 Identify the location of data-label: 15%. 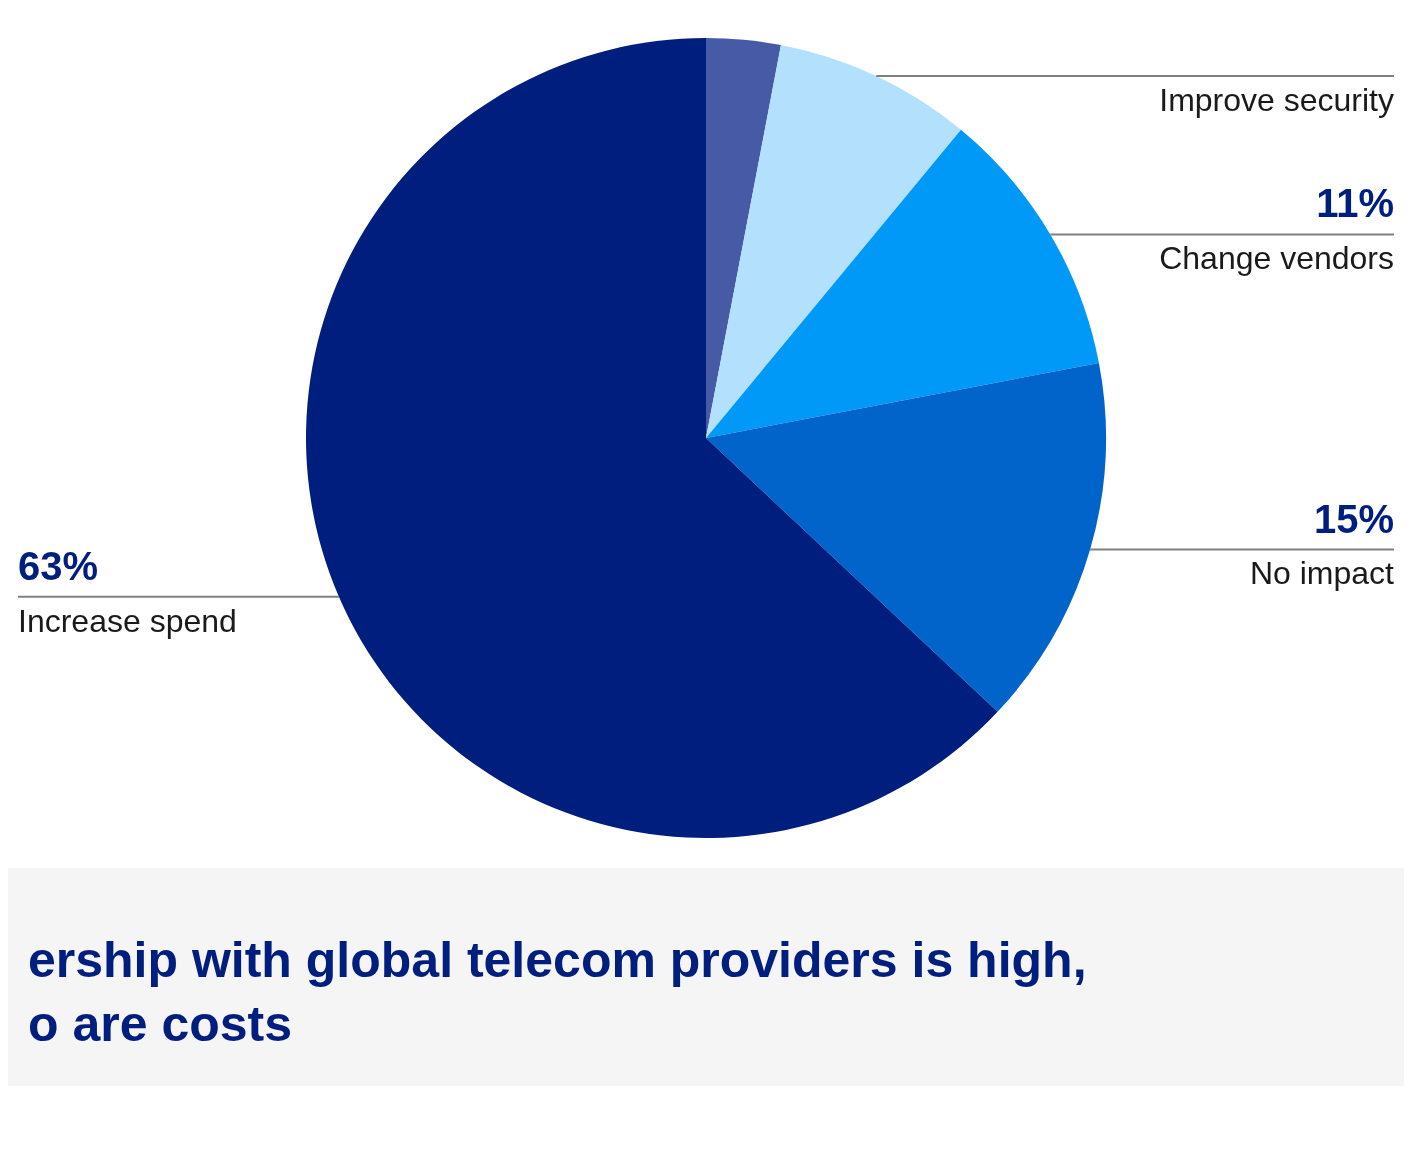
(1353, 518).